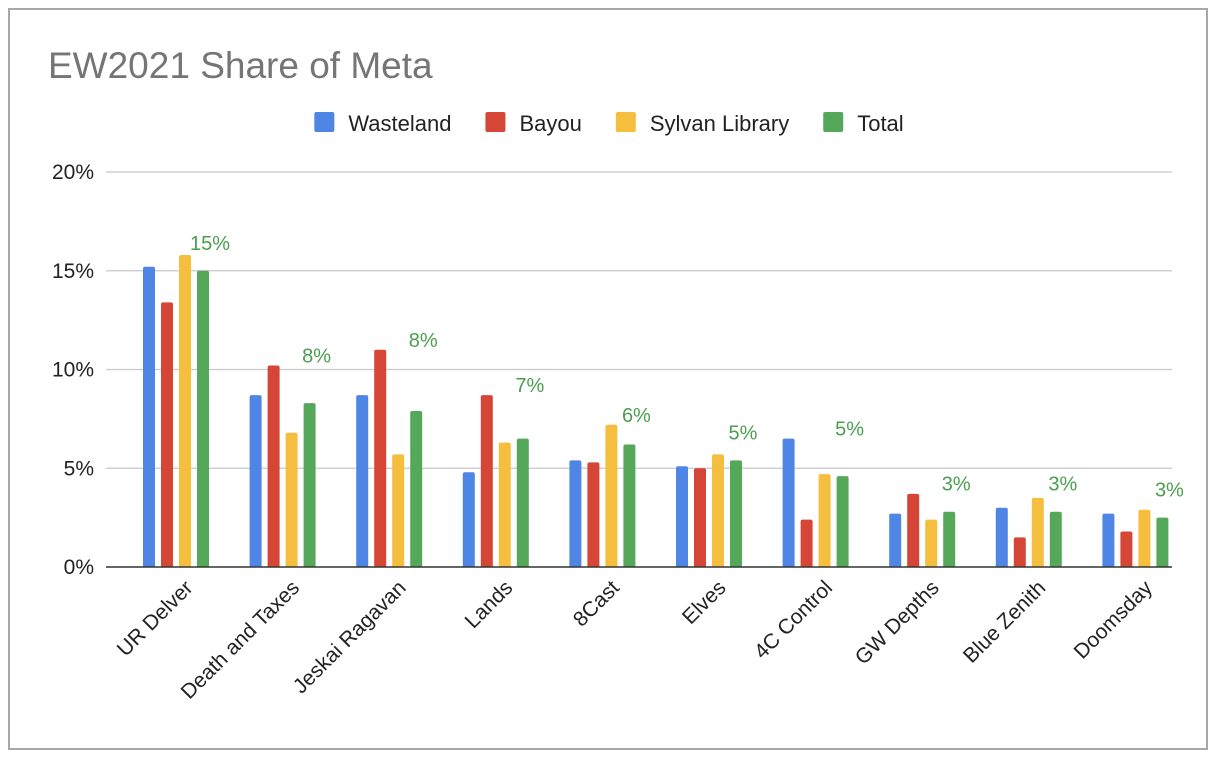 This screenshot has width=1218, height=760. Describe the element at coordinates (79, 468) in the screenshot. I see `y-tick-label: 5%` at that location.